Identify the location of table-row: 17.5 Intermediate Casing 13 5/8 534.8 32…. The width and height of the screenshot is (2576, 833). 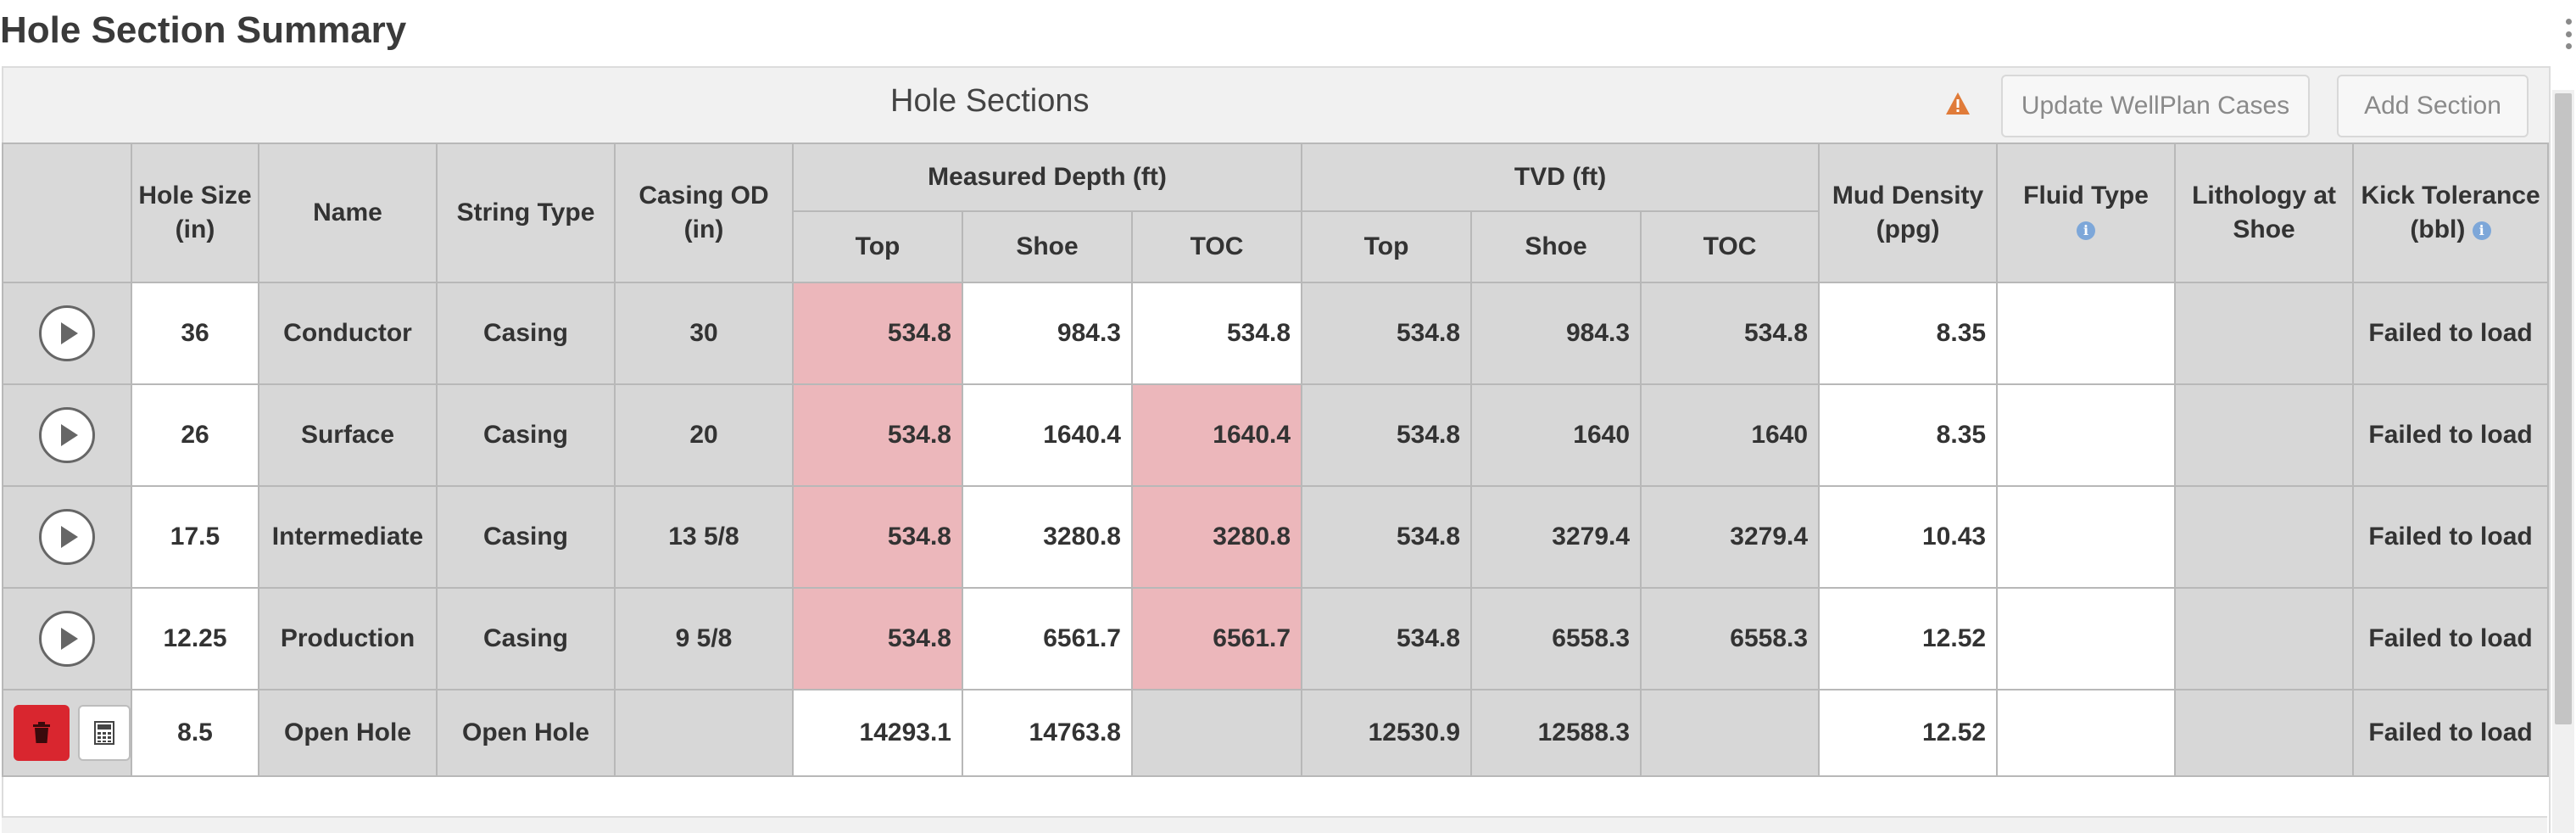
(1276, 537).